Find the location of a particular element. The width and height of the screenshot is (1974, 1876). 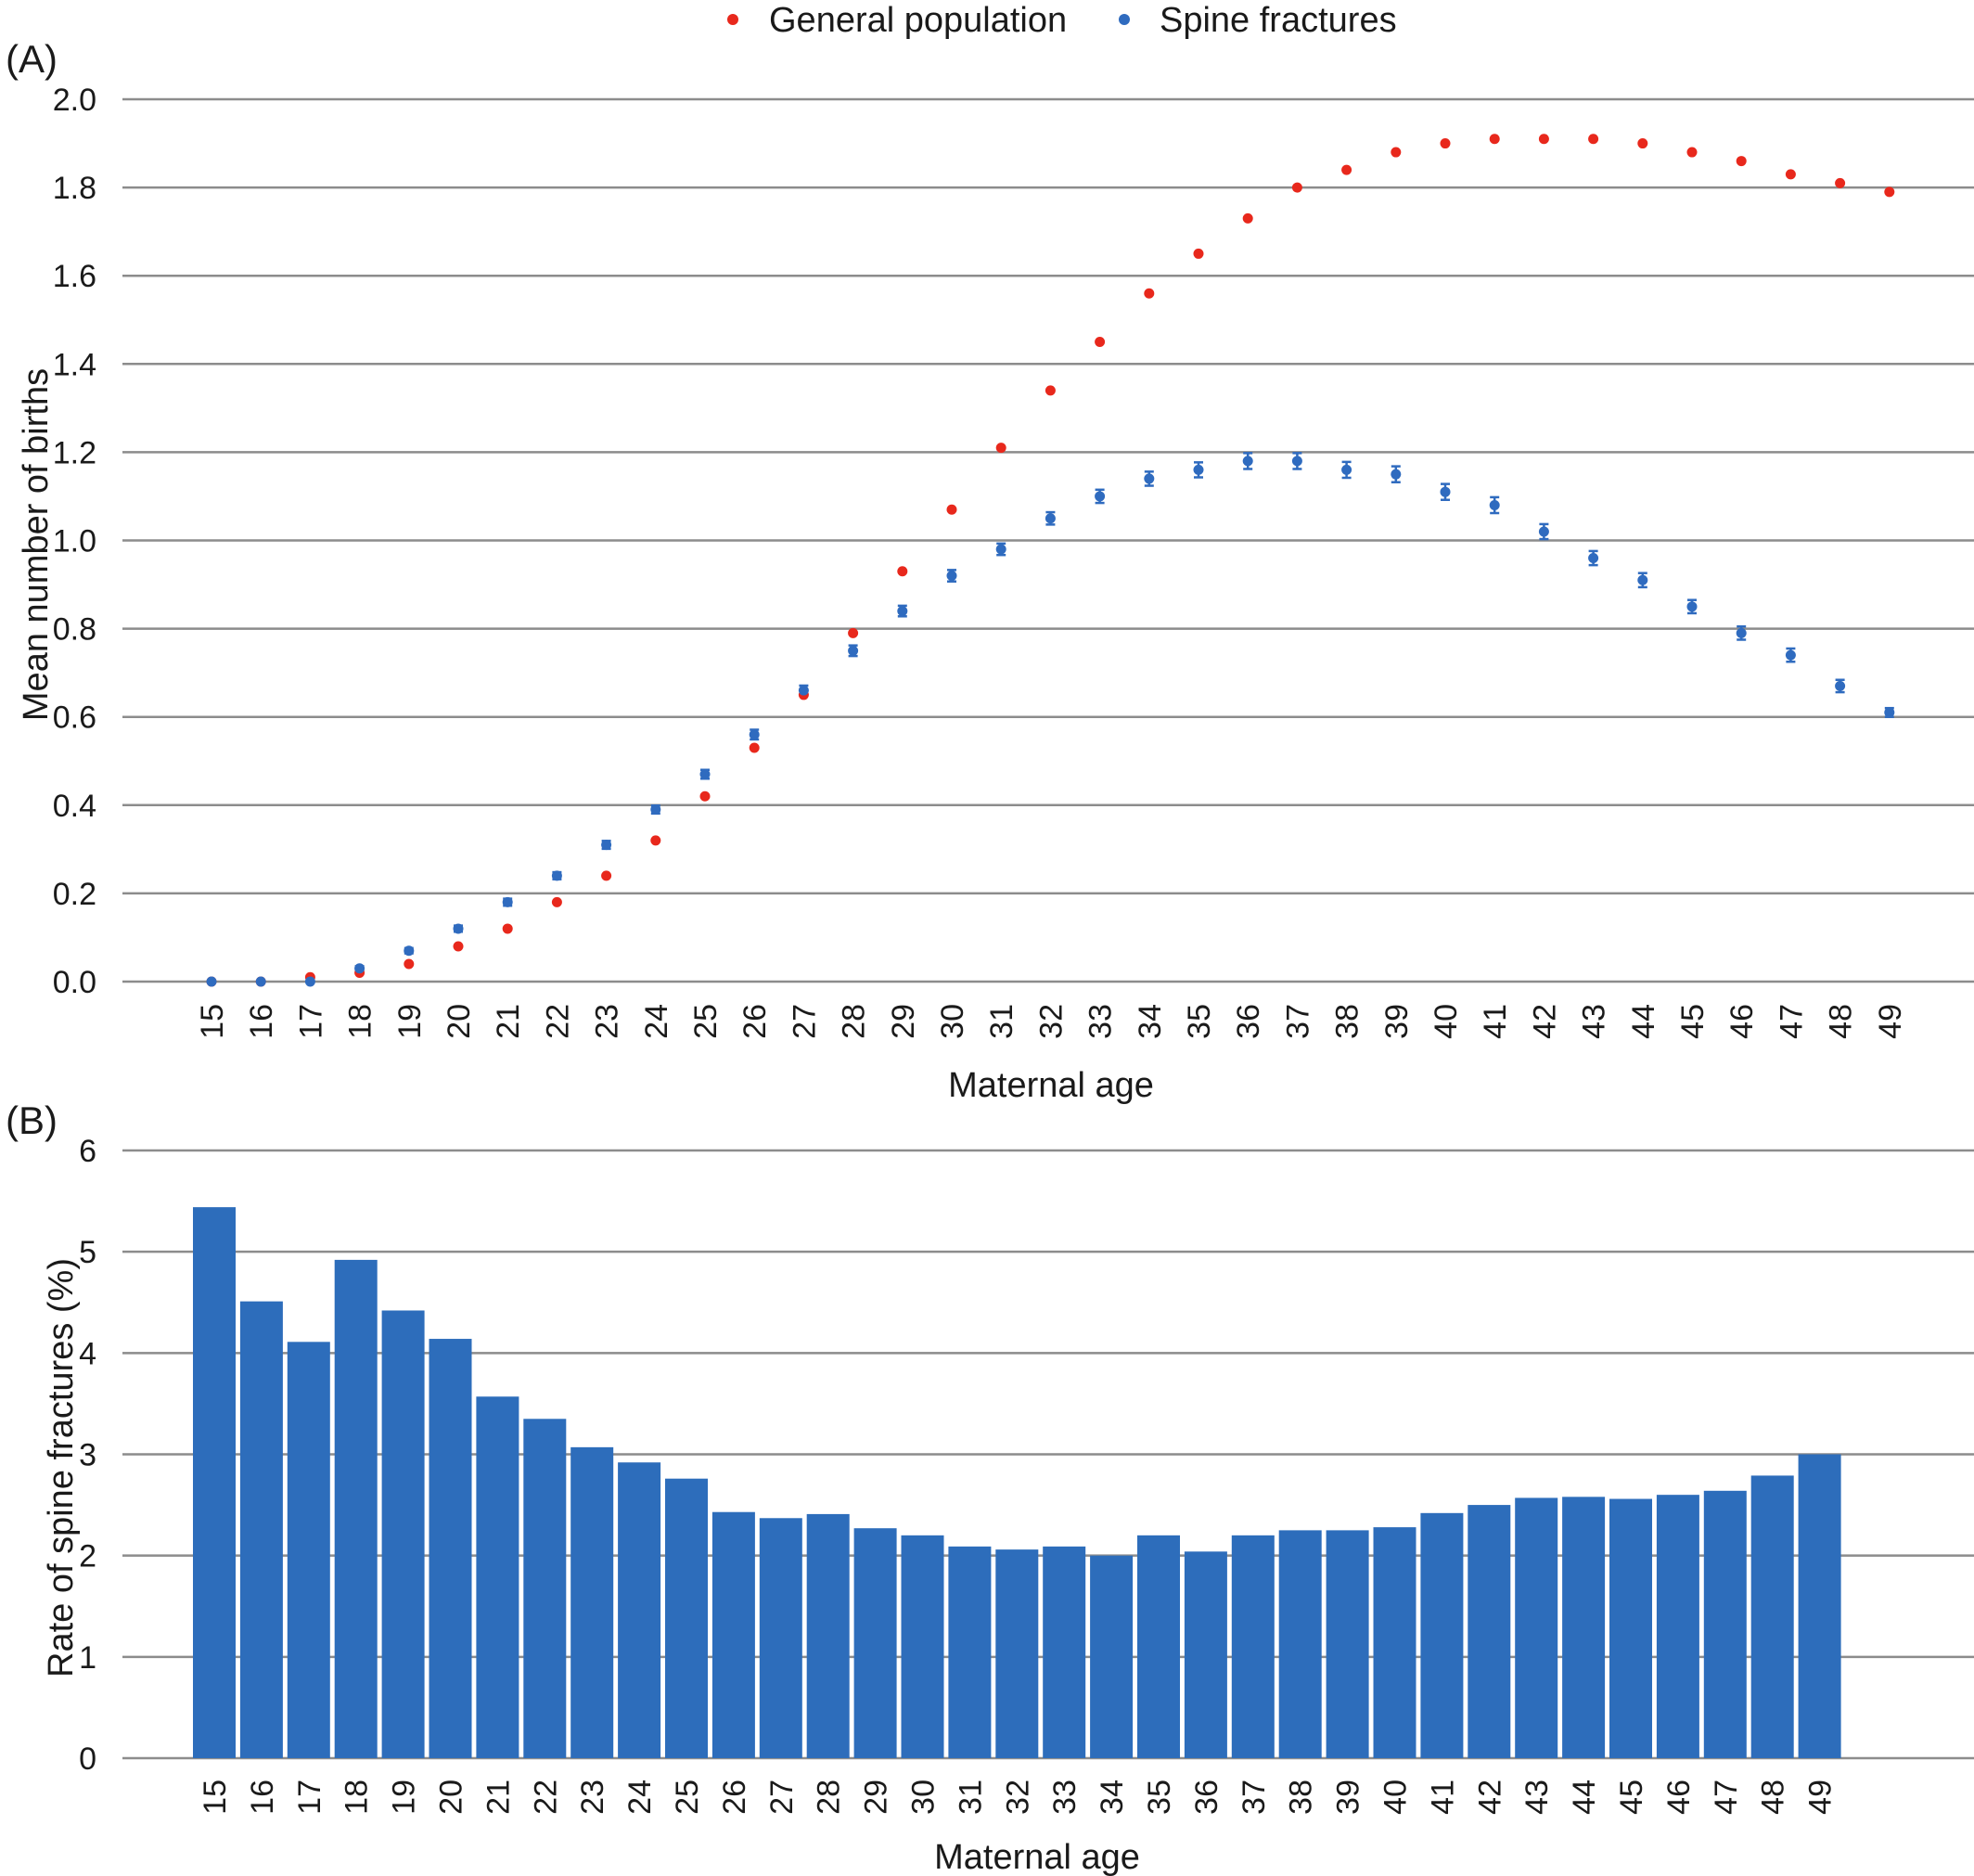

y-tick-label: 0.2 is located at coordinates (74, 894).